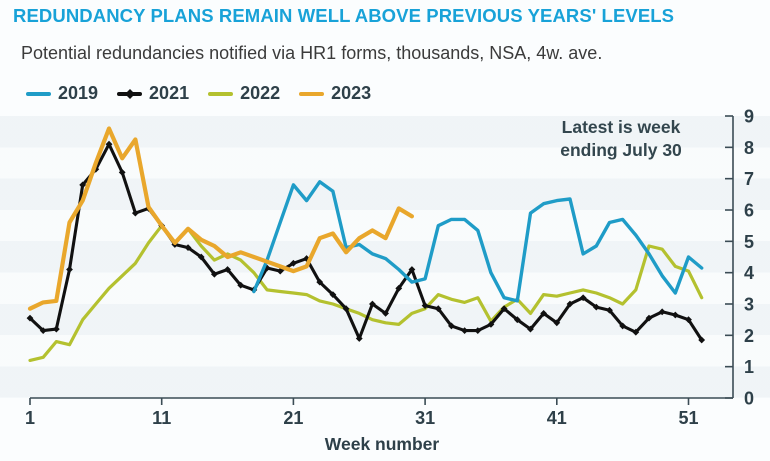 This screenshot has height=461, width=770. Describe the element at coordinates (749, 399) in the screenshot. I see `y-tick-label: 0` at that location.